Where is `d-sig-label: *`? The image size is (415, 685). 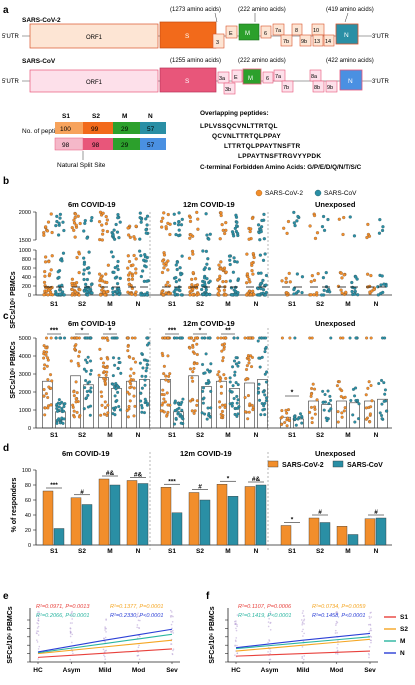
d-sig-label: * is located at coordinates (292, 520).